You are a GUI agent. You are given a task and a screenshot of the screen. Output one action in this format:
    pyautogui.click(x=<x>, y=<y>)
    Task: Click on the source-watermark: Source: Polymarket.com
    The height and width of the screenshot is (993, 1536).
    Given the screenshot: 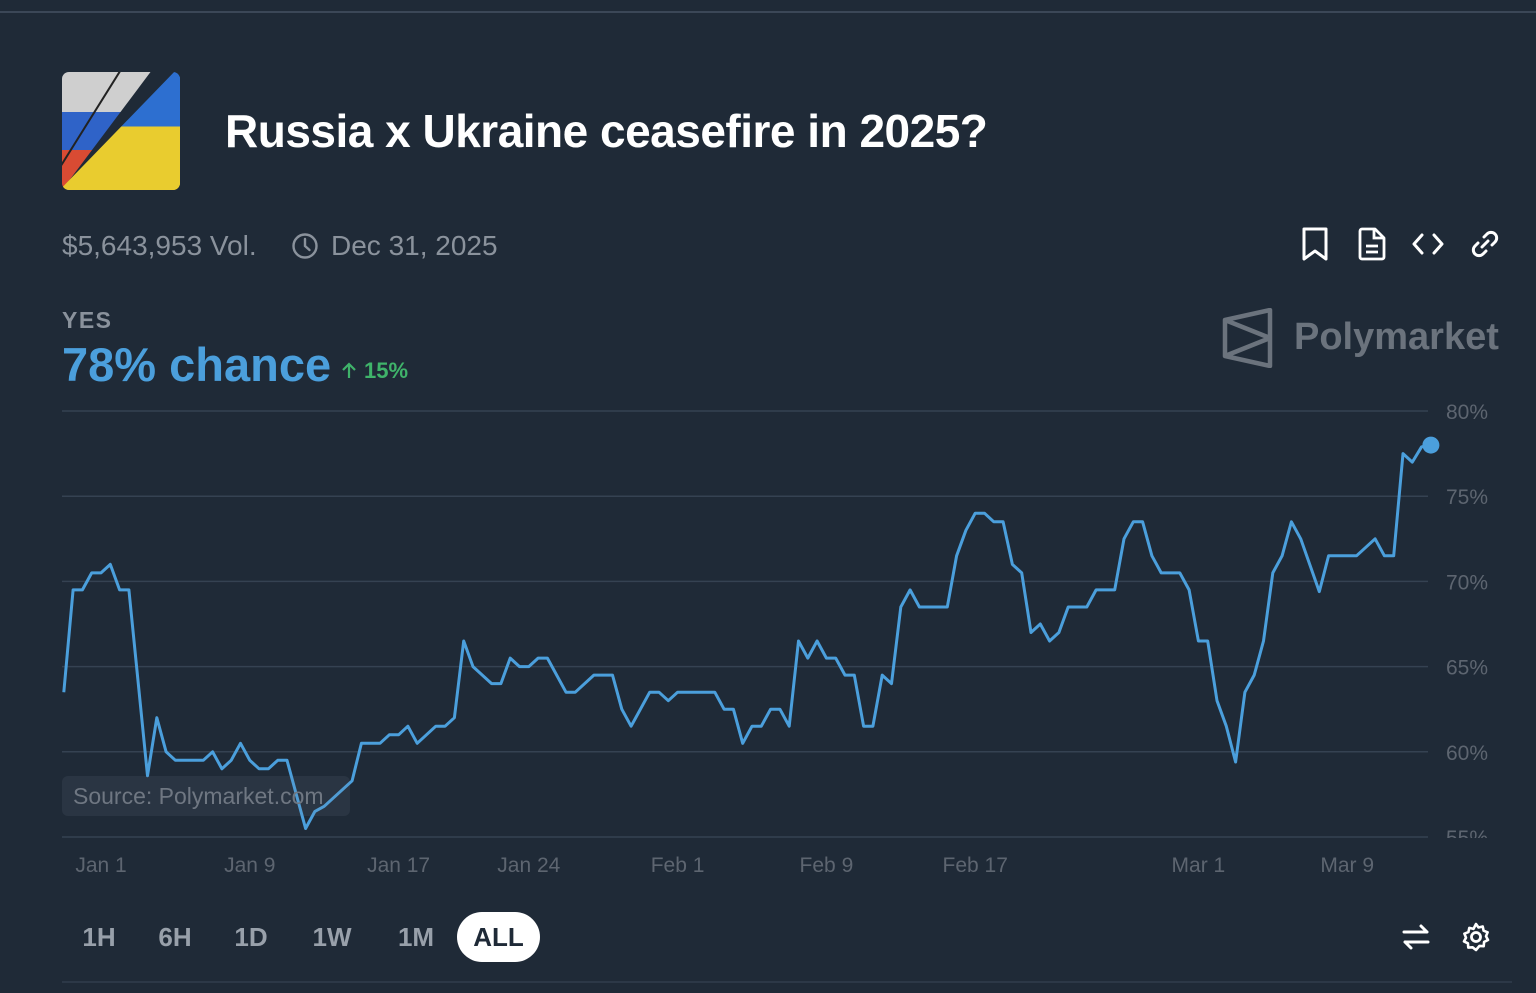 What is the action you would take?
    pyautogui.click(x=206, y=796)
    